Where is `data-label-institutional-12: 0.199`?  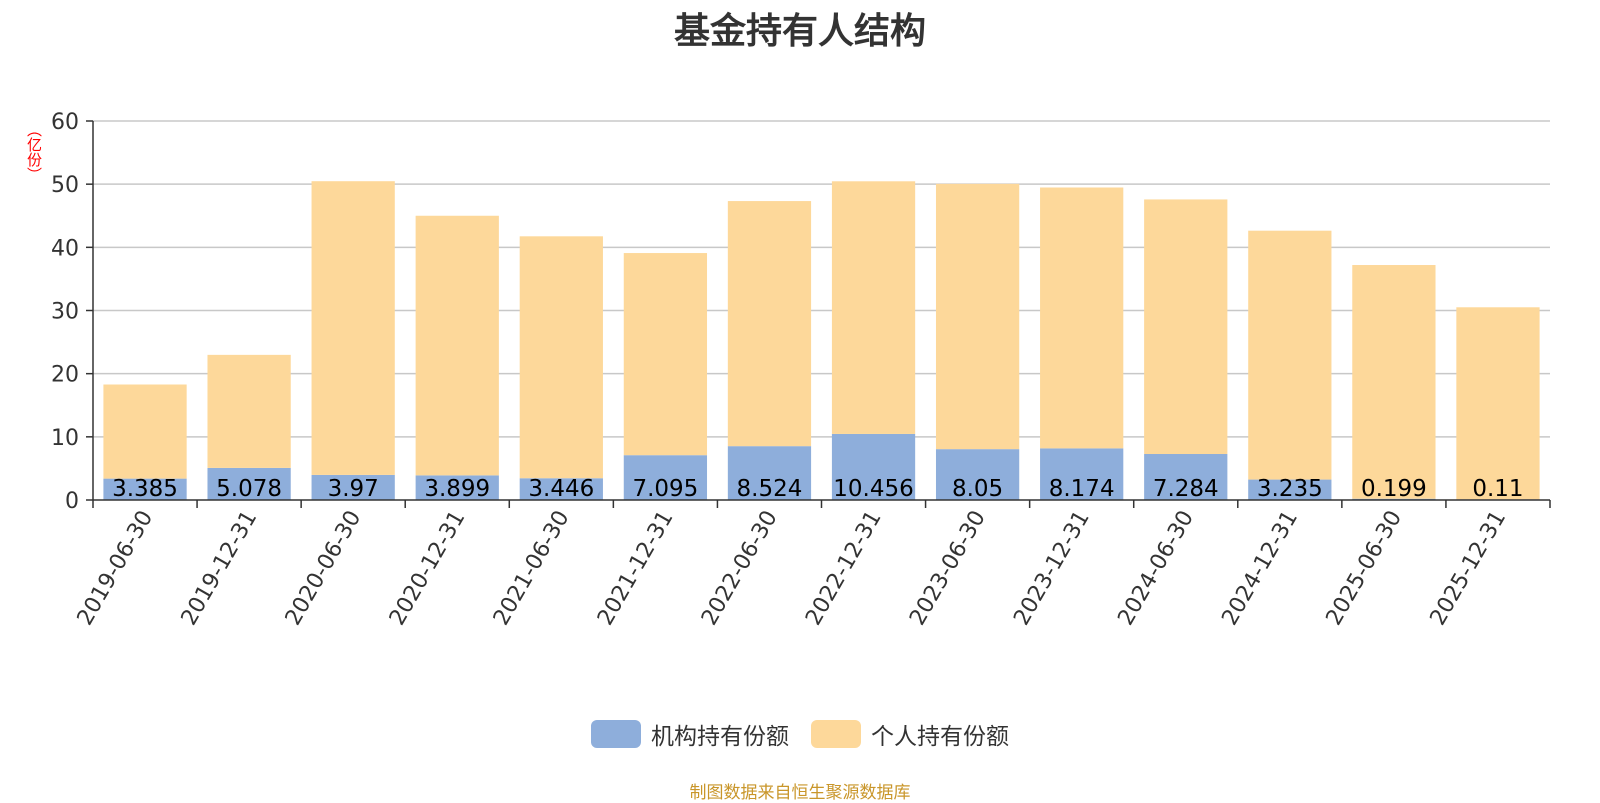 data-label-institutional-12: 0.199 is located at coordinates (1394, 489).